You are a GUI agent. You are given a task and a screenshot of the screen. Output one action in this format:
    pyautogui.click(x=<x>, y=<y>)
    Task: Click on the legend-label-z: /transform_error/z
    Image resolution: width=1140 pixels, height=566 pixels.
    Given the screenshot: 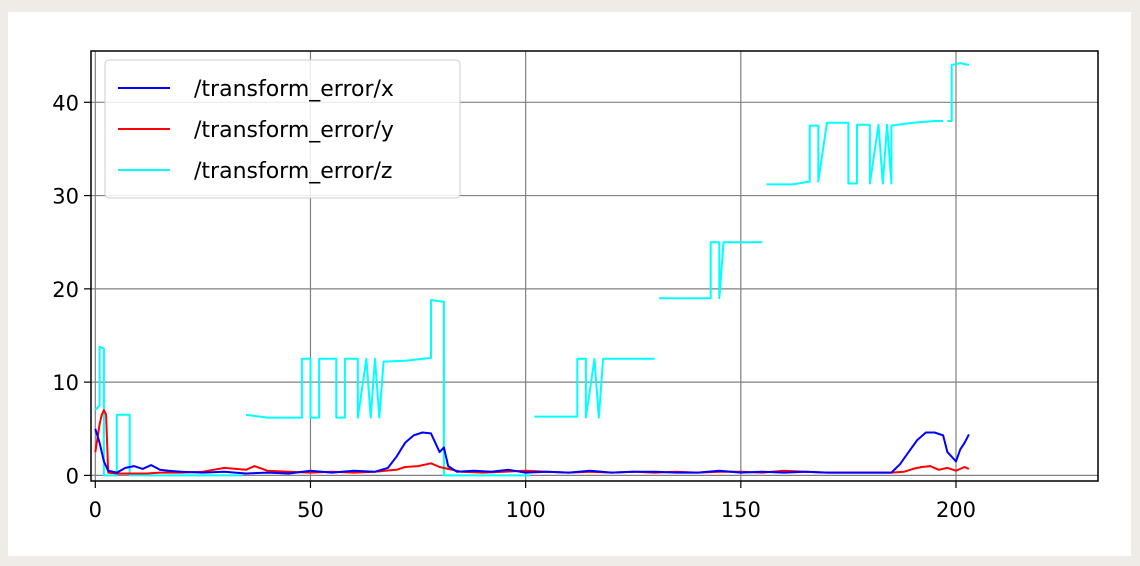 What is the action you would take?
    pyautogui.click(x=293, y=171)
    